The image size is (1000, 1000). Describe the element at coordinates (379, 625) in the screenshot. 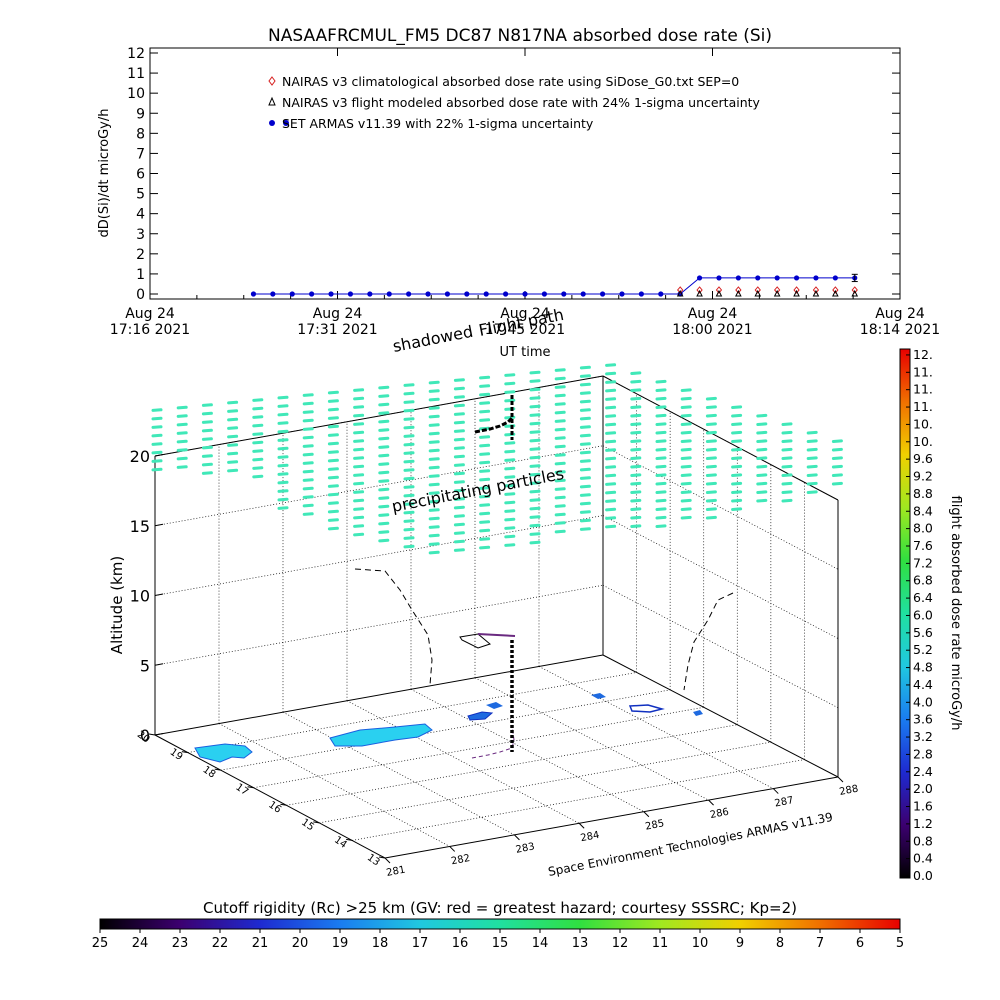

I see `grid-line` at that location.